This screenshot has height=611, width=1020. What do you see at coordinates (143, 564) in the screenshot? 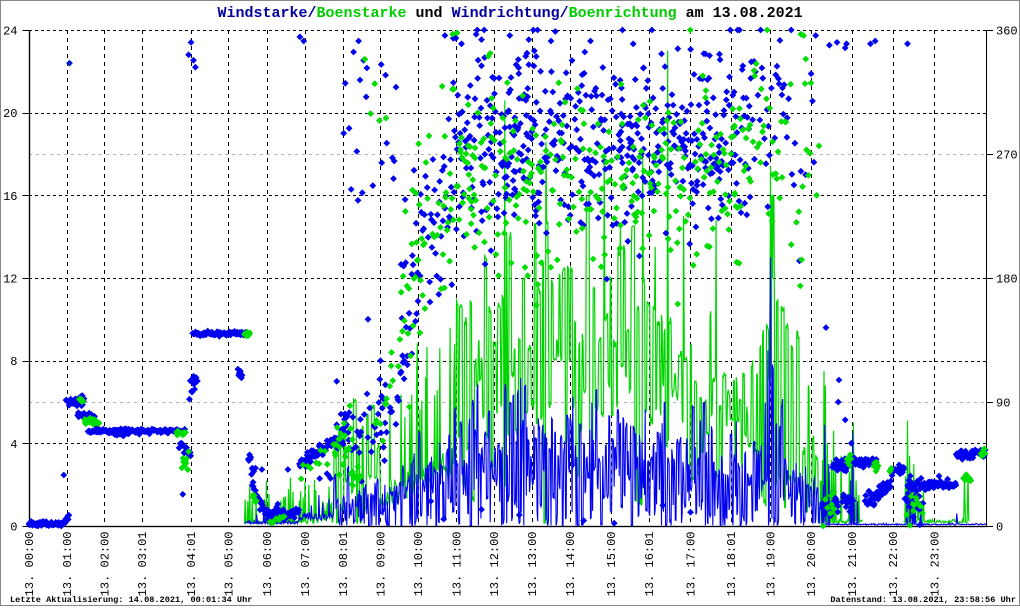
I see `svg-text: 13. 03:01` at bounding box center [143, 564].